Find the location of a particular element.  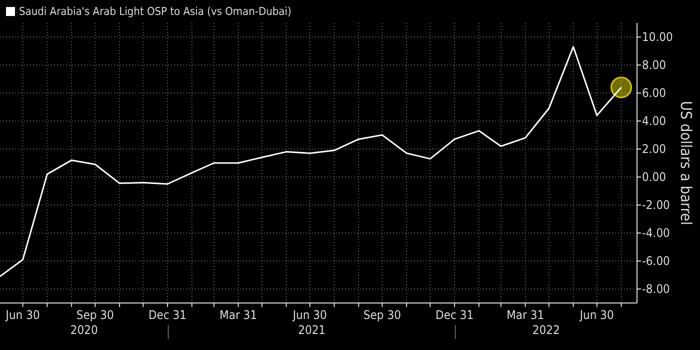

text: 2021 is located at coordinates (312, 330).